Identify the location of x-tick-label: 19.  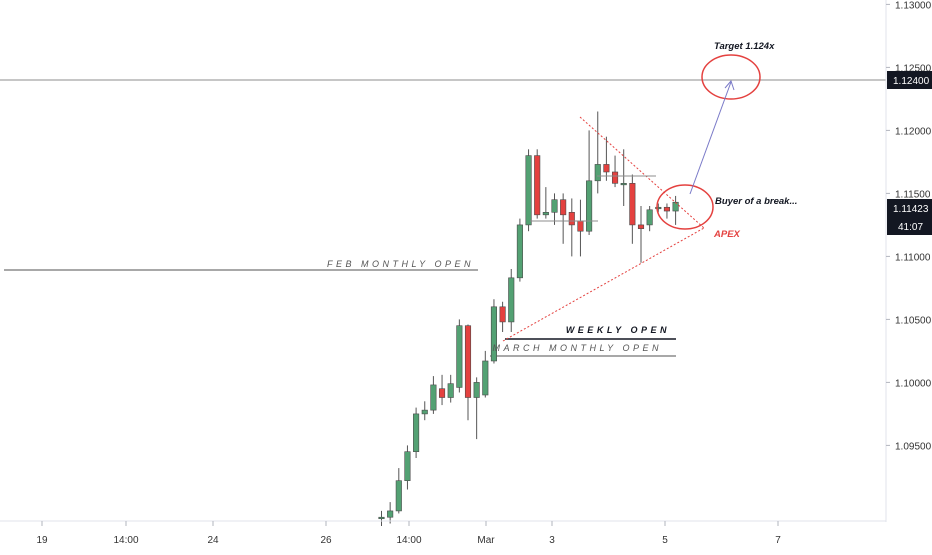
(42, 540).